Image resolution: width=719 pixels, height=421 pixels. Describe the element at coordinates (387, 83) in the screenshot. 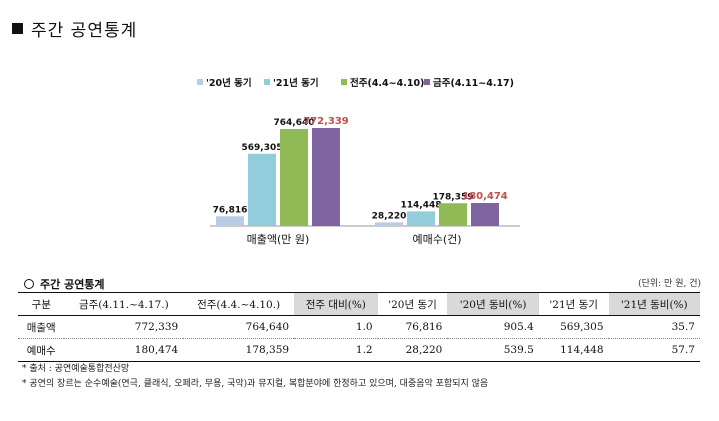

I see `legend-label: 전주(4.4~4.10)` at that location.